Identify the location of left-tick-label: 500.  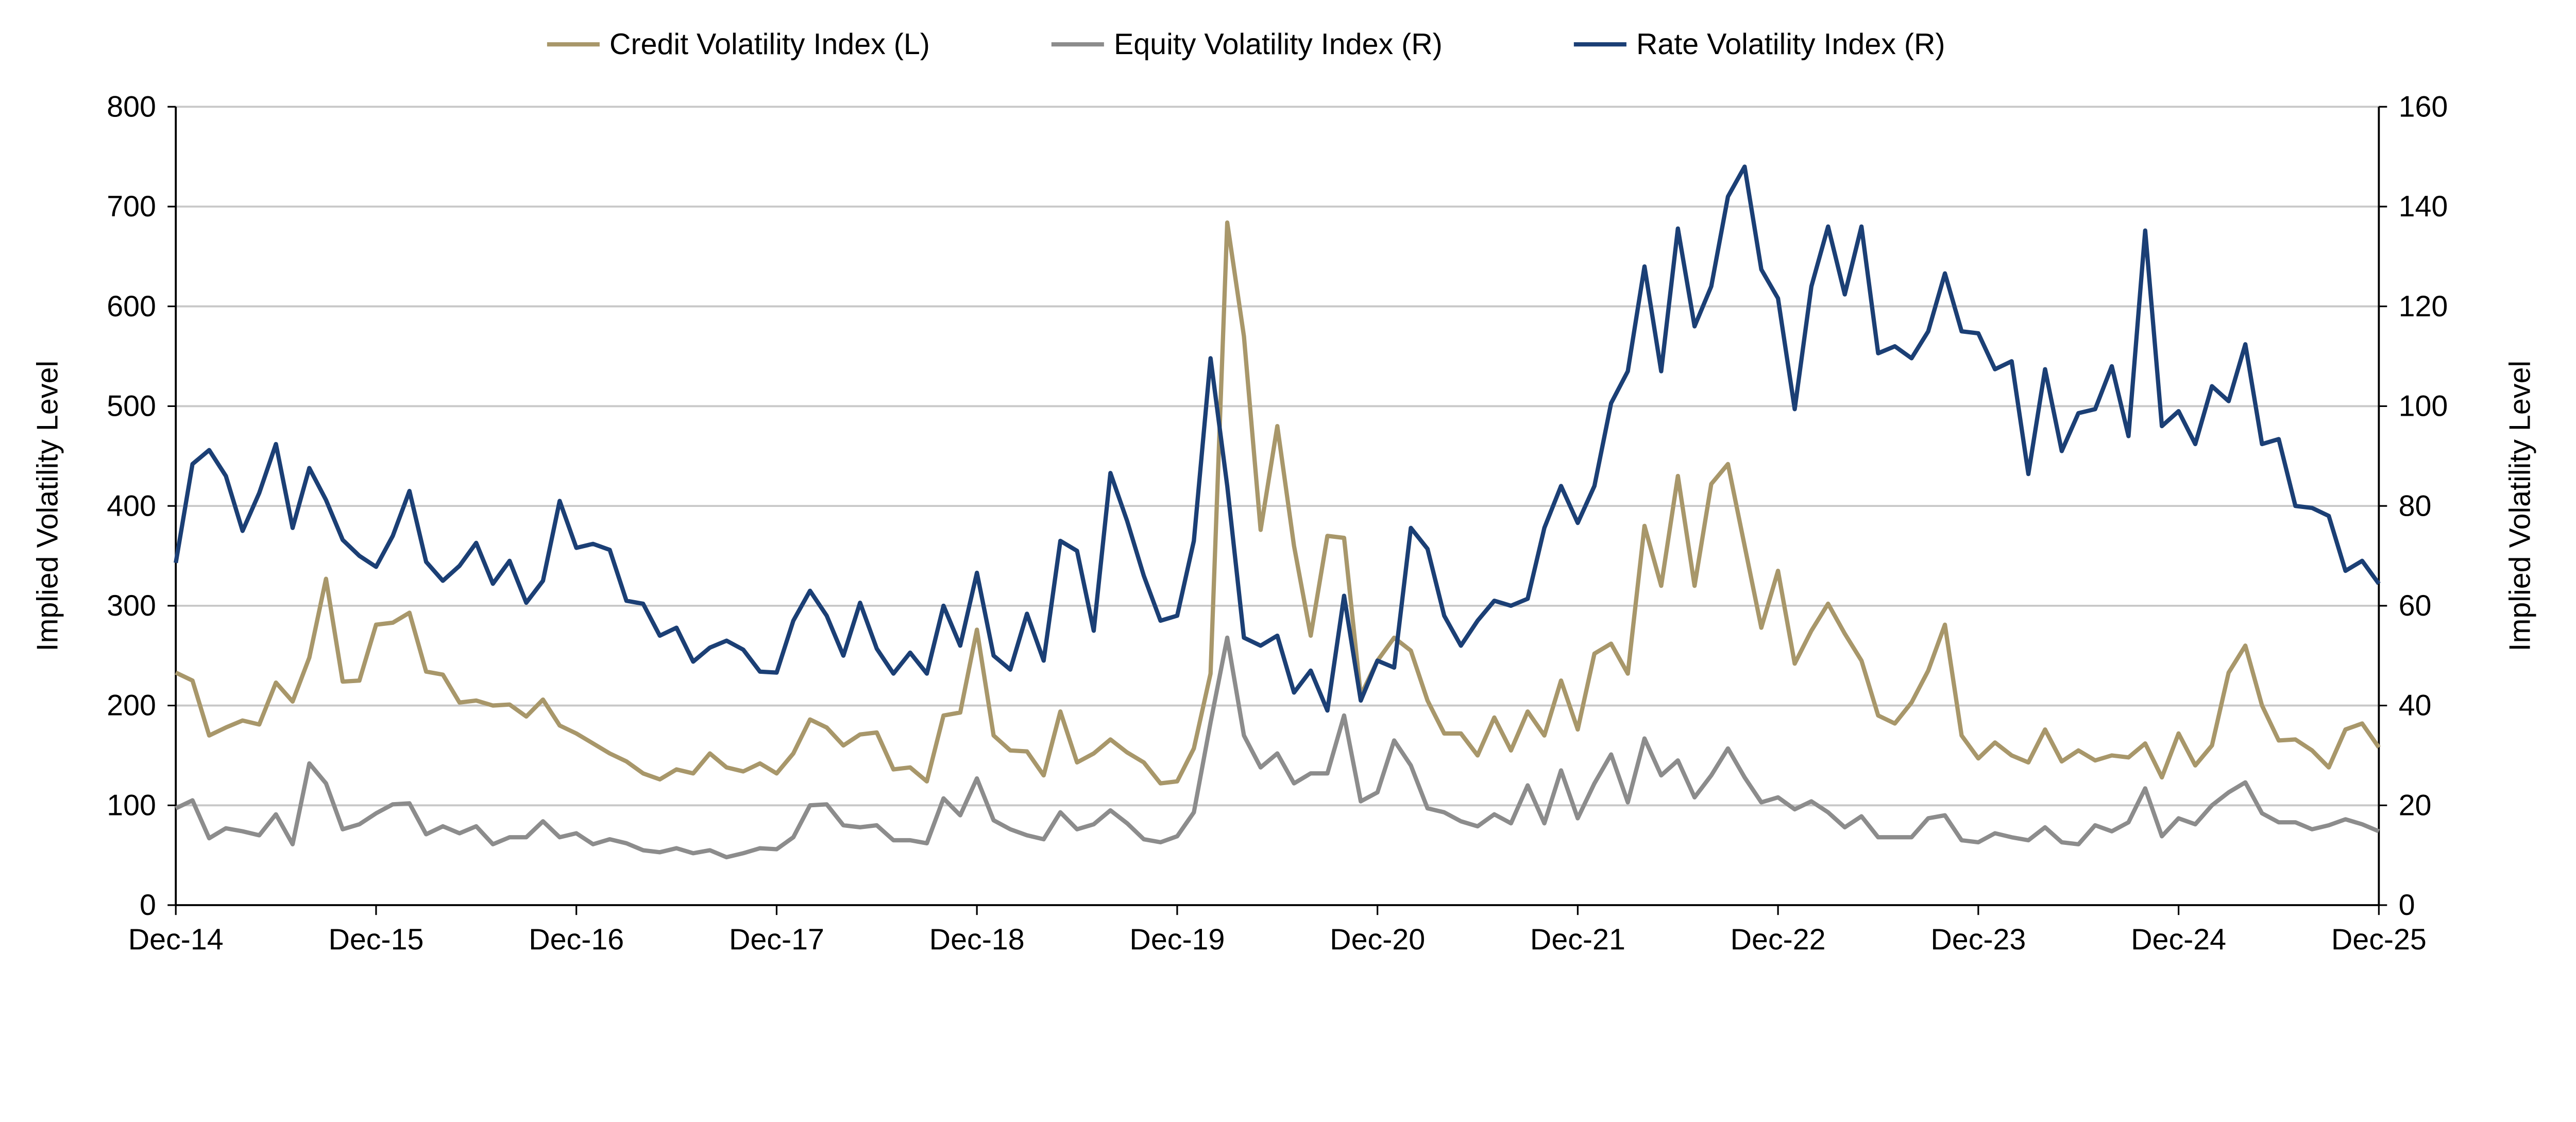
(131, 406).